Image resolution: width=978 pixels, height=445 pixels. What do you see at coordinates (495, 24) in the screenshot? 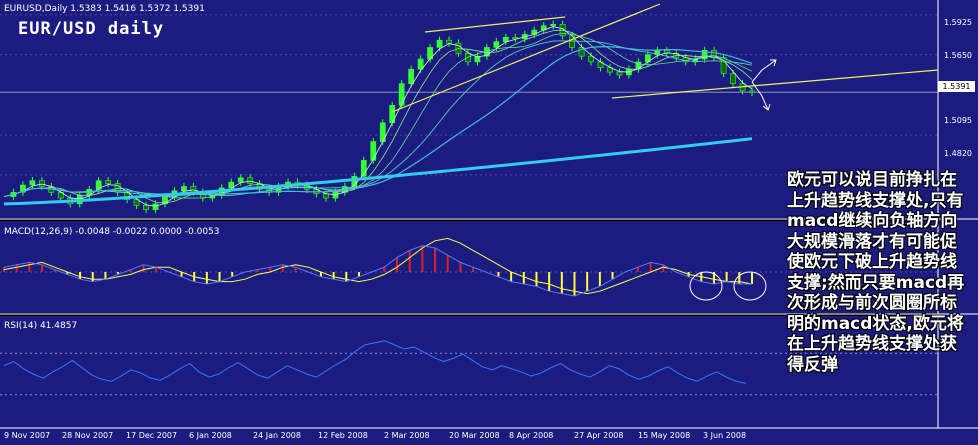
I see `channel-top-line` at bounding box center [495, 24].